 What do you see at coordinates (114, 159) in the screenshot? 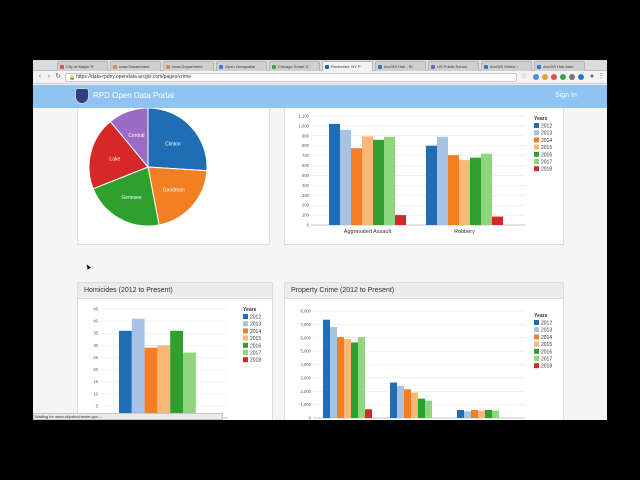
I see `pie-slice-label: Lake` at bounding box center [114, 159].